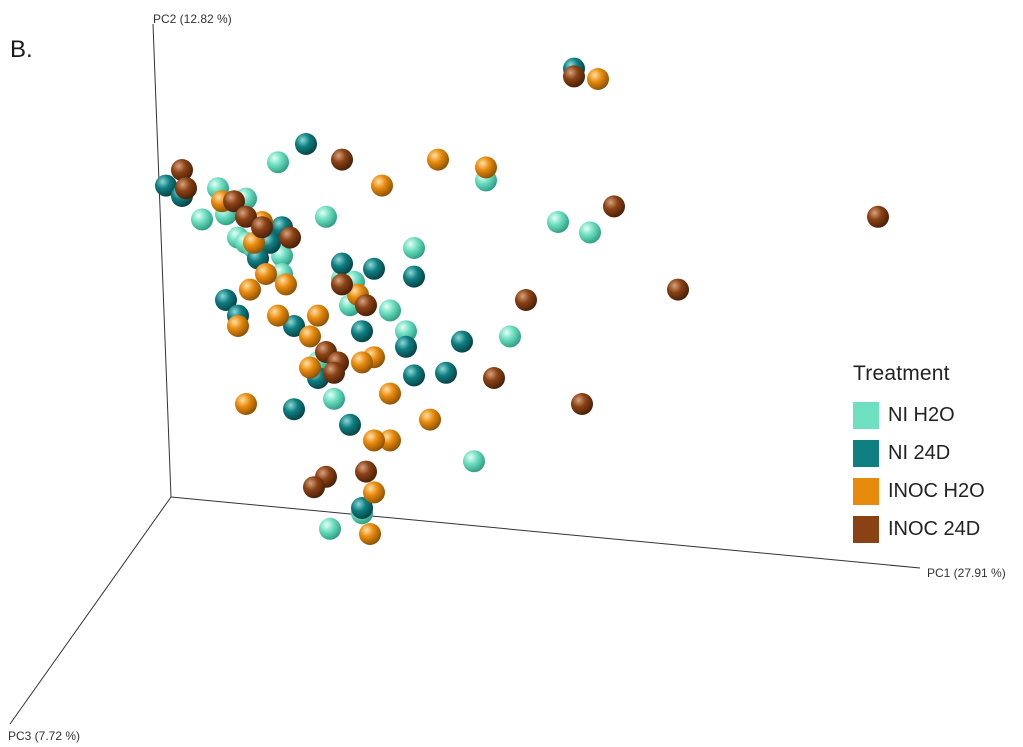  I want to click on panel-label: B., so click(21, 49).